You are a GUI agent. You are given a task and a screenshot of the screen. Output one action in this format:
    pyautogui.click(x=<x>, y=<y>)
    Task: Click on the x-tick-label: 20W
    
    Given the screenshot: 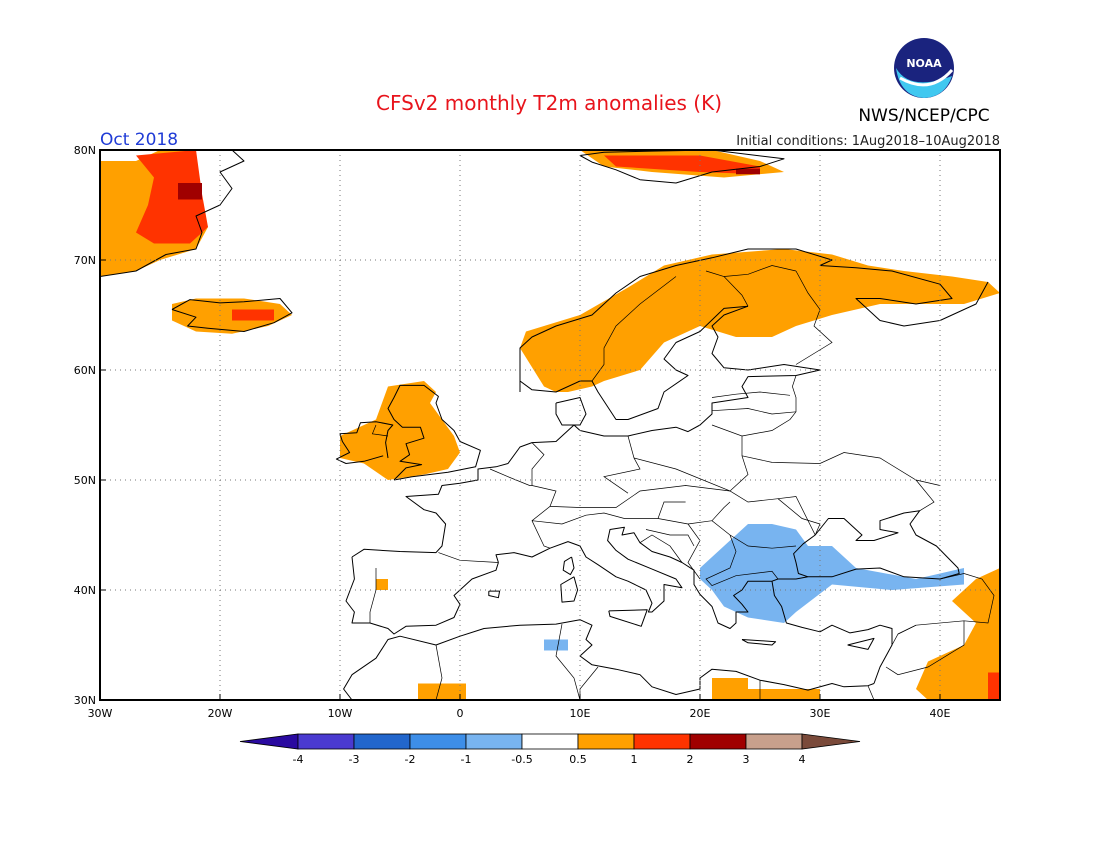 What is the action you would take?
    pyautogui.click(x=220, y=713)
    